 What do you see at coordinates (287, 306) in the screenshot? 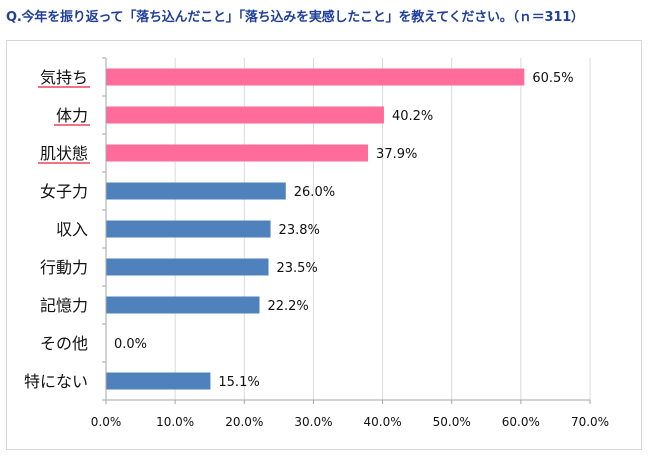
I see `value-label: 22.2%` at bounding box center [287, 306].